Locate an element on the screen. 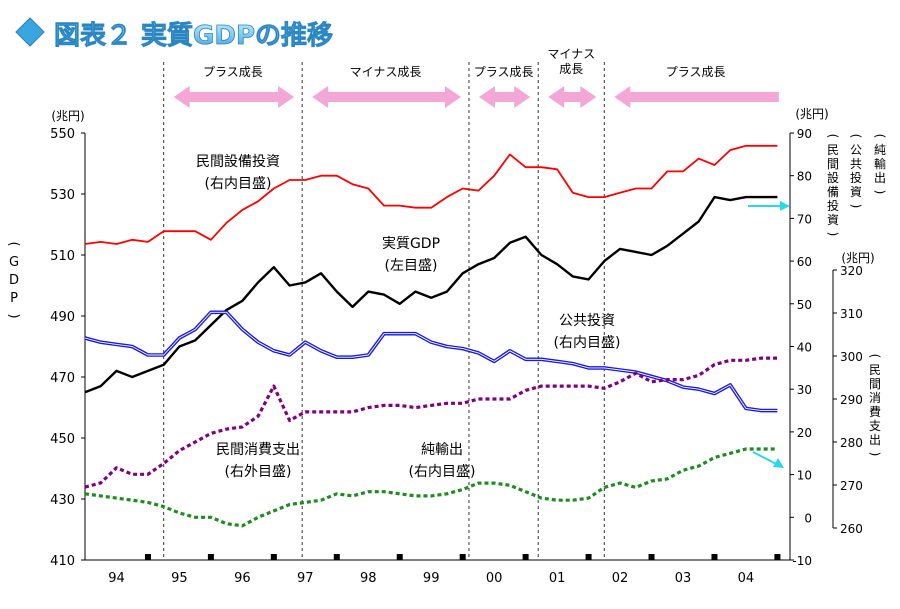 Image resolution: width=900 pixels, height=609 pixels. phase-label: マイナス is located at coordinates (571, 54).